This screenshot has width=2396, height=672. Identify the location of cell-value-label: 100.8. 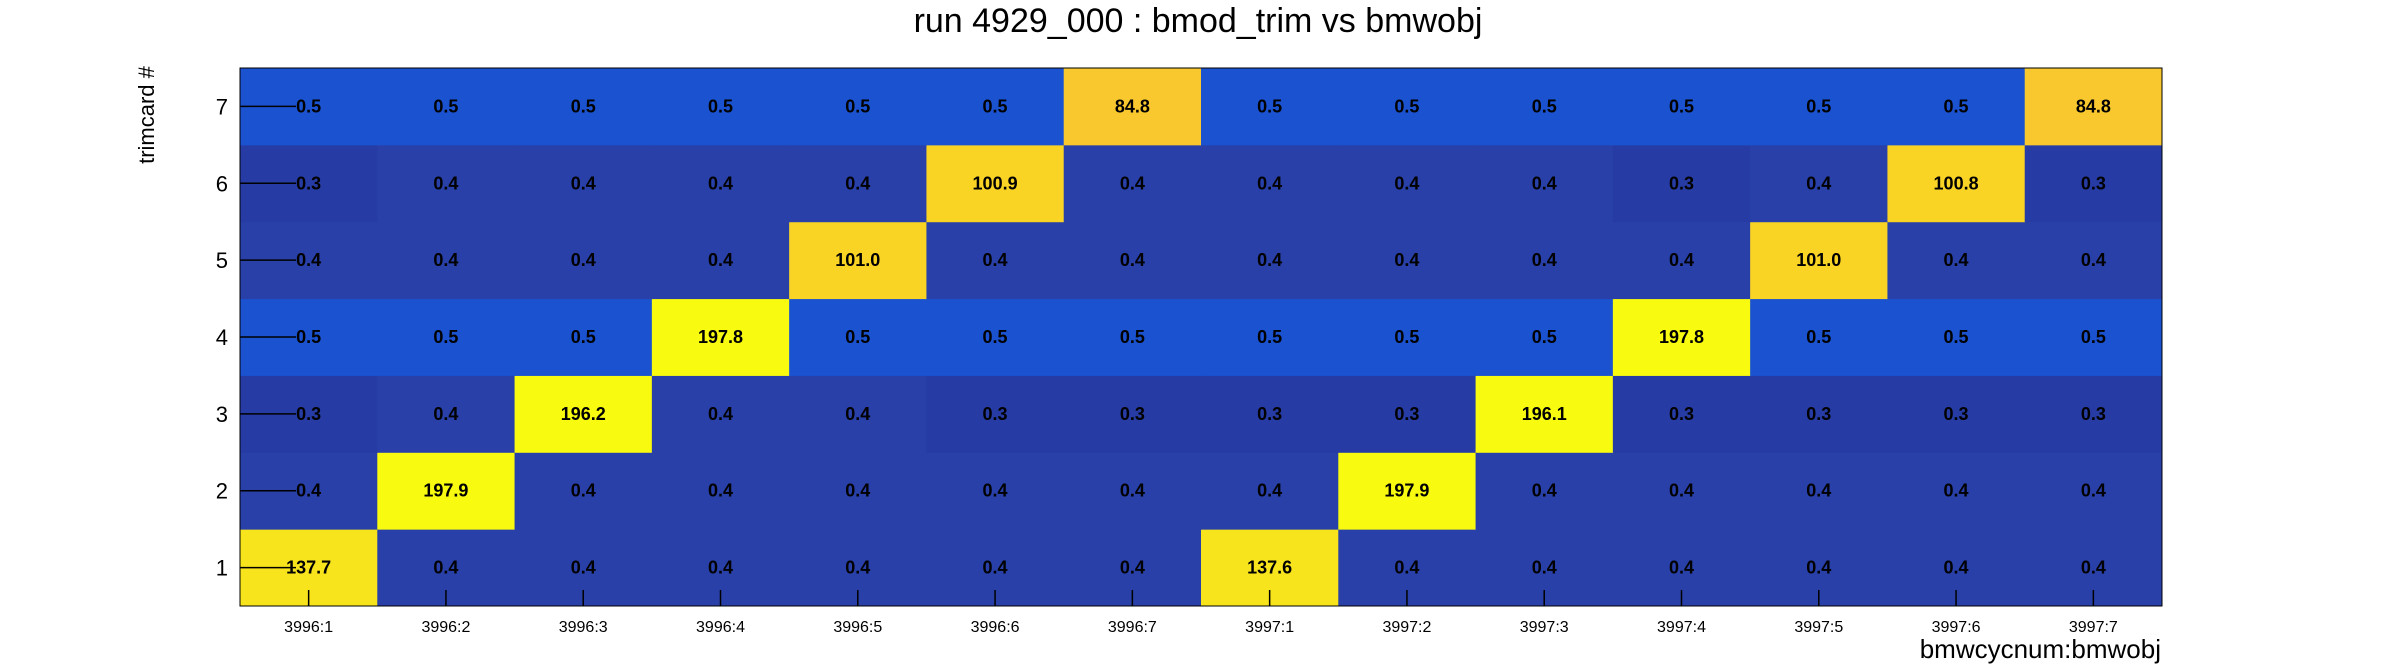
(1956, 183).